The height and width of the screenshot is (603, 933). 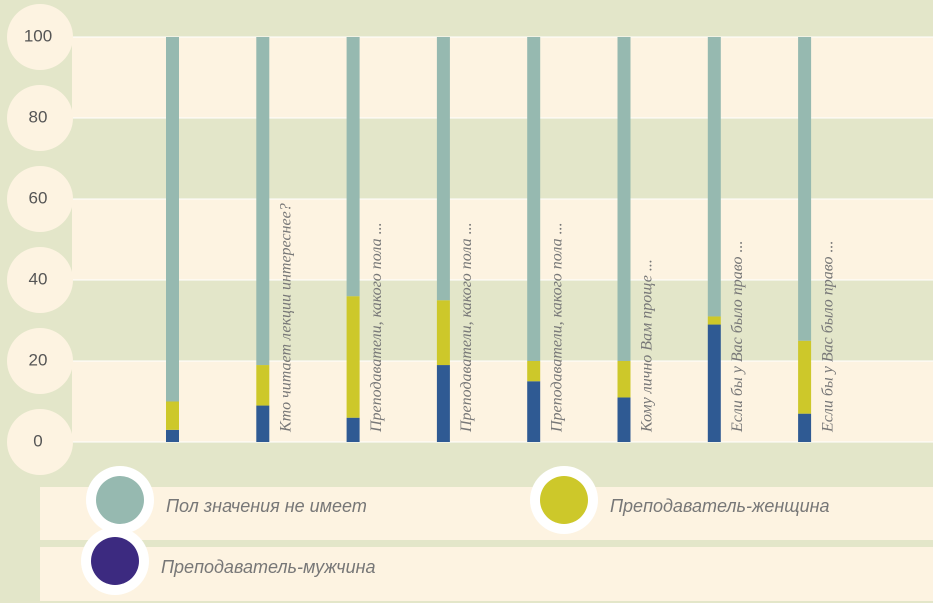 I want to click on x-tick-label: Кто читает лекции интереснее?, so click(x=285, y=318).